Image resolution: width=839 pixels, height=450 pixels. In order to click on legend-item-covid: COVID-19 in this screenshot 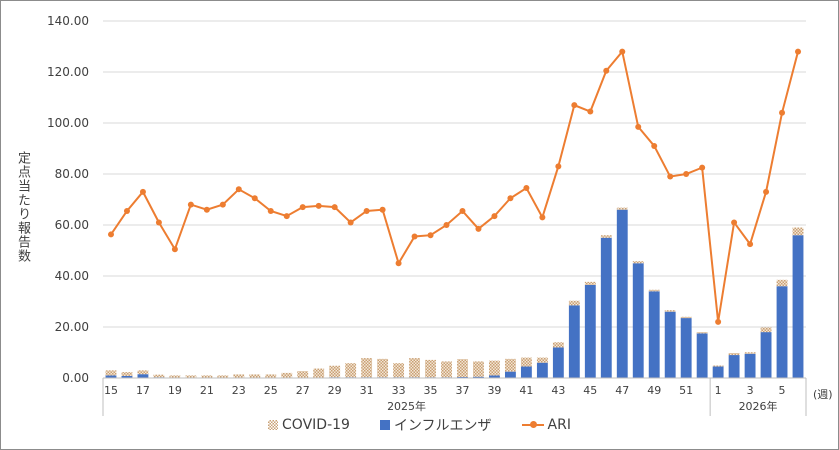, I will do `click(309, 425)`.